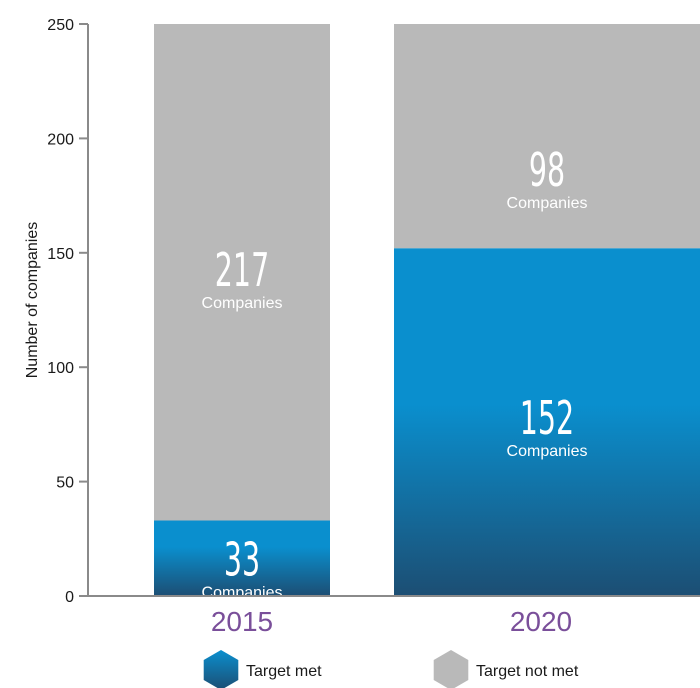  What do you see at coordinates (56, 311) in the screenshot?
I see `y-axis: 0 50 100 150 200 250 Number of companies` at bounding box center [56, 311].